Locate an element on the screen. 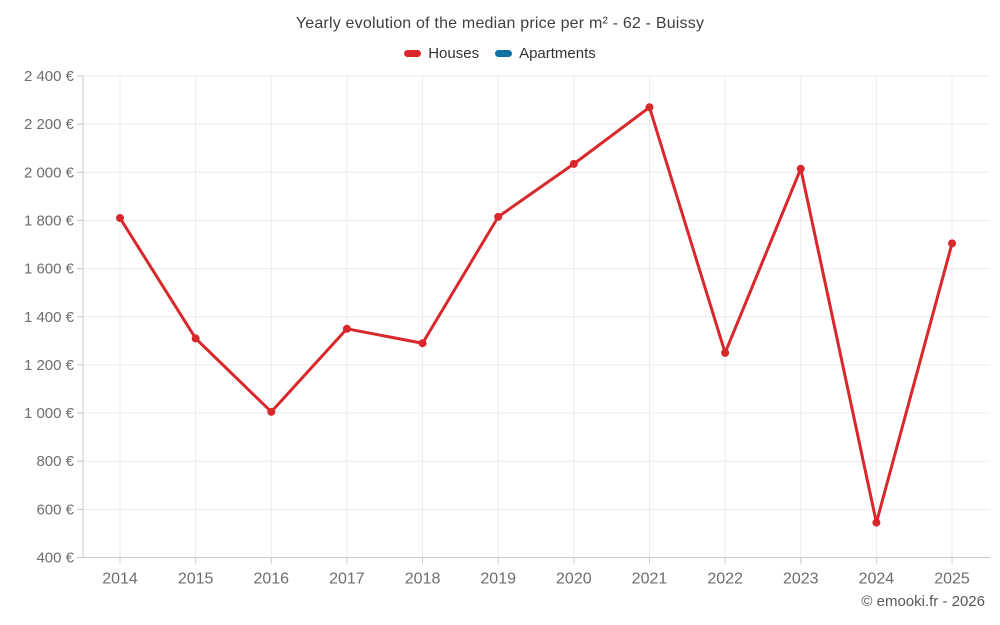  x-axis-label: 2025 is located at coordinates (952, 579).